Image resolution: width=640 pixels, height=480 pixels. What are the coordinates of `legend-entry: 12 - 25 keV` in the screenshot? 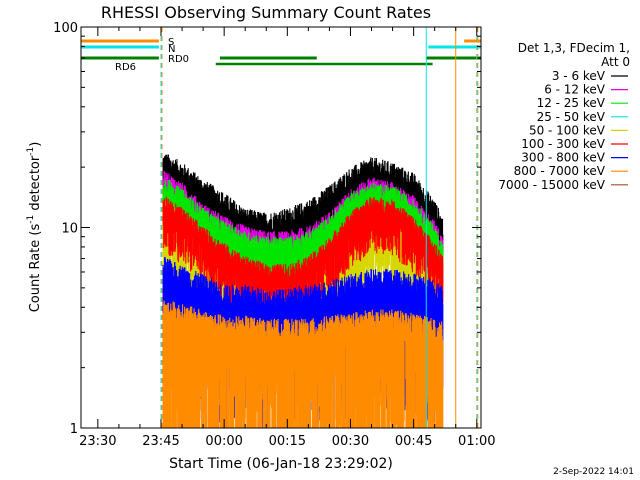 It's located at (582, 103).